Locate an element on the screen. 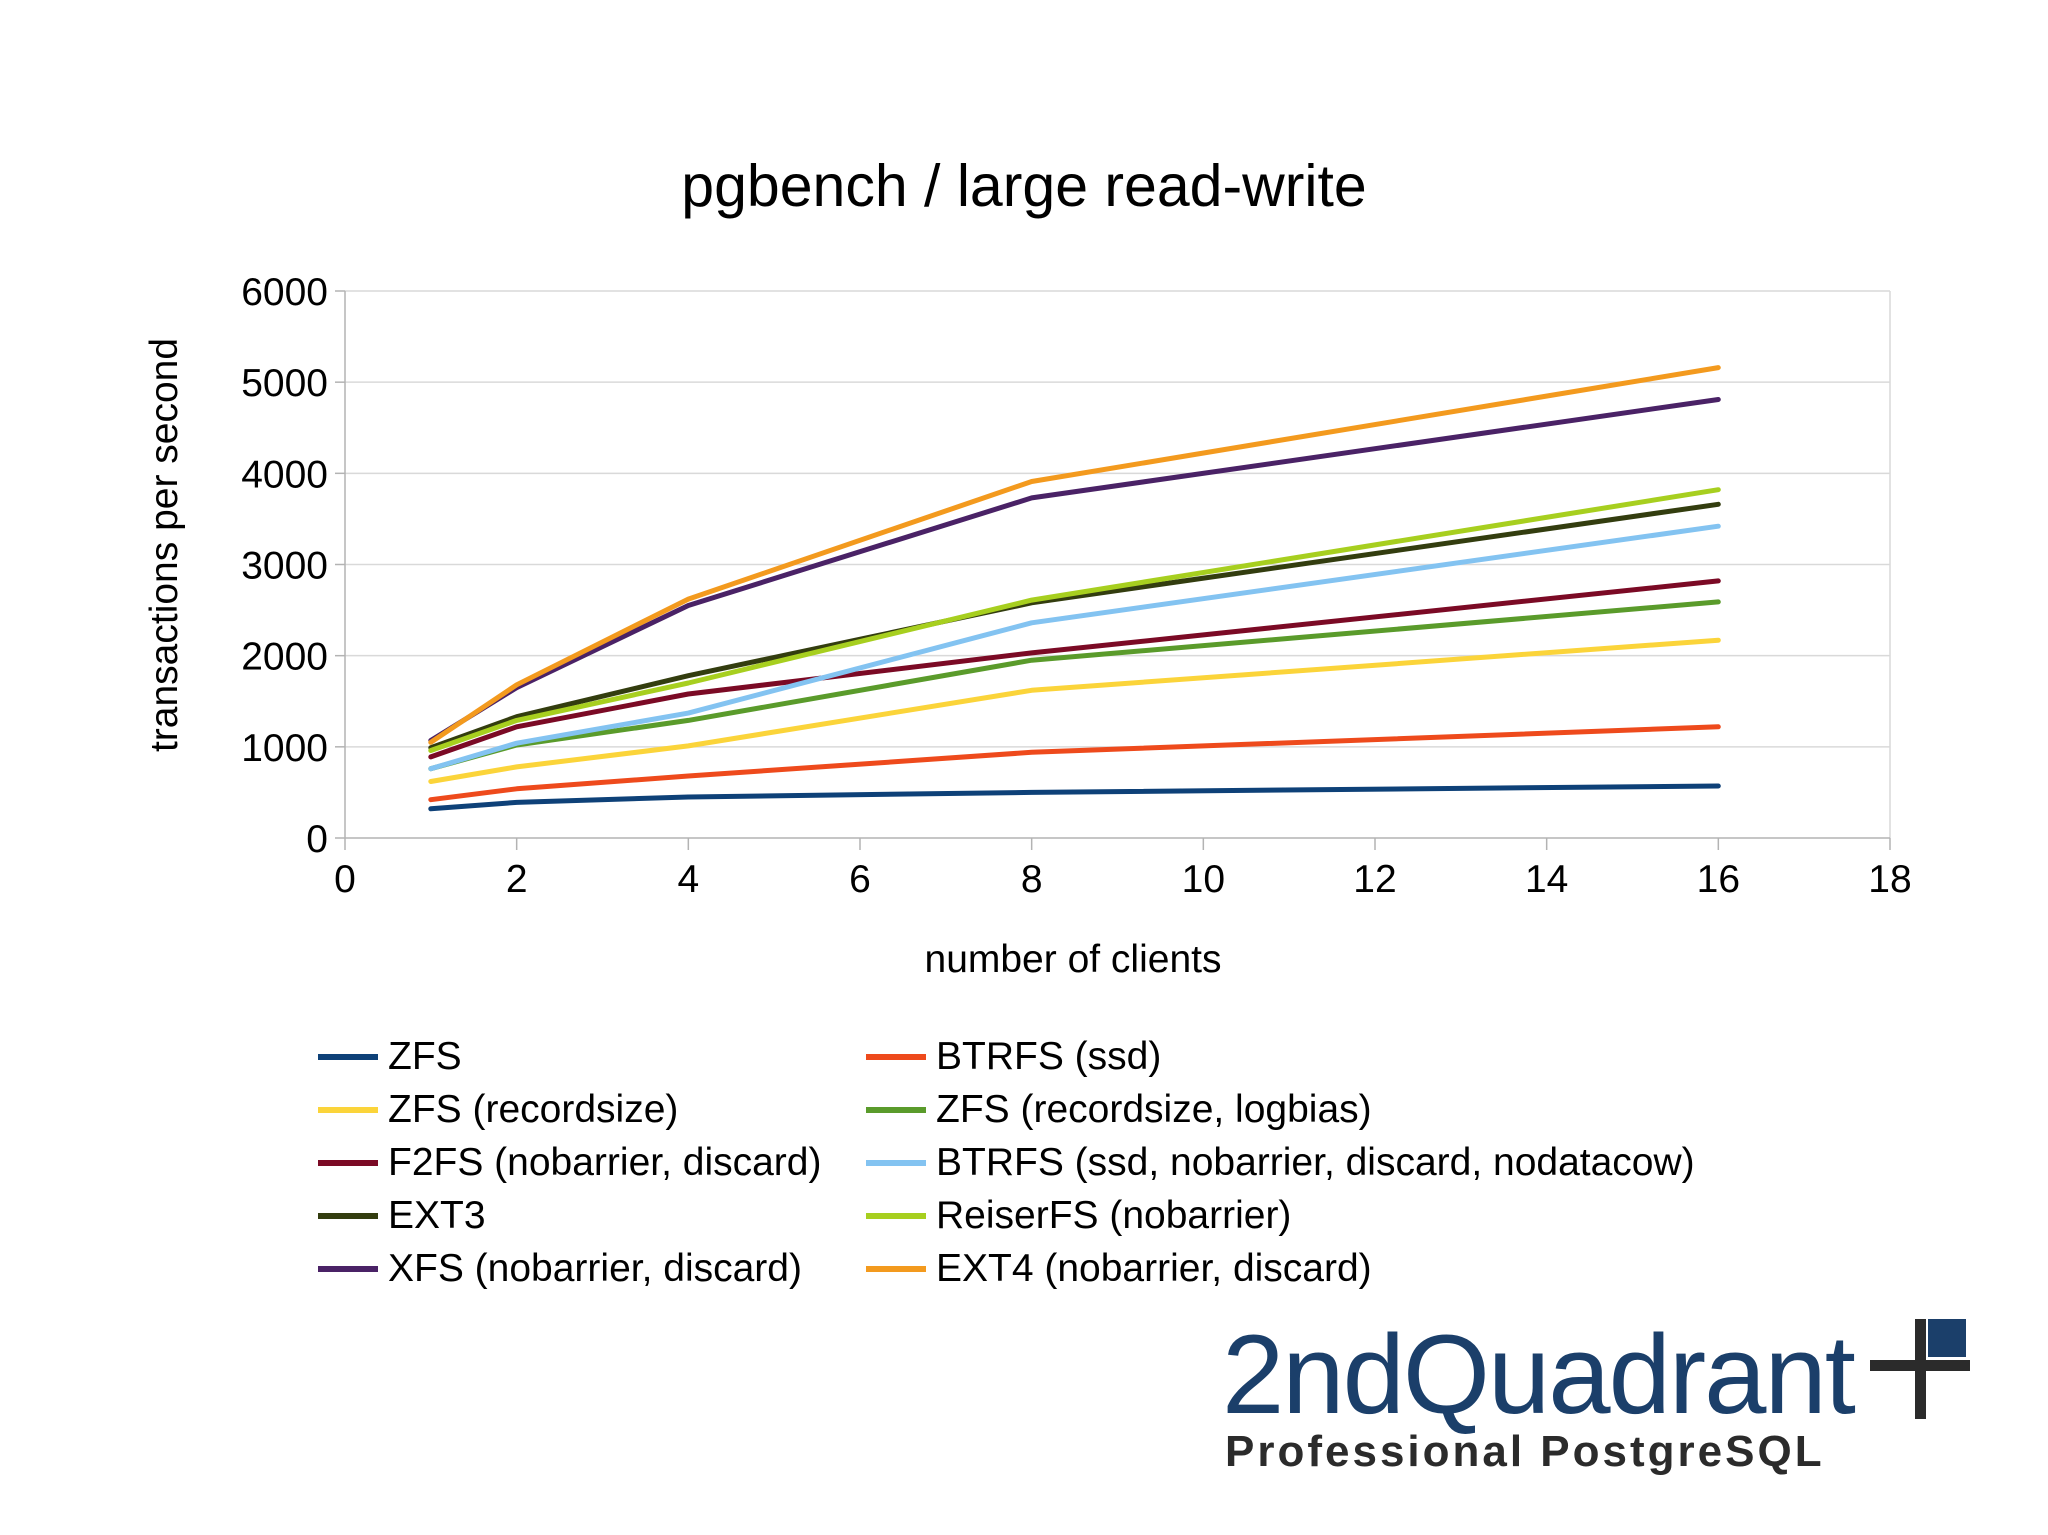 The height and width of the screenshot is (1535, 2048). legend-label: ZFS (recordsize, logbias) is located at coordinates (1154, 1109).